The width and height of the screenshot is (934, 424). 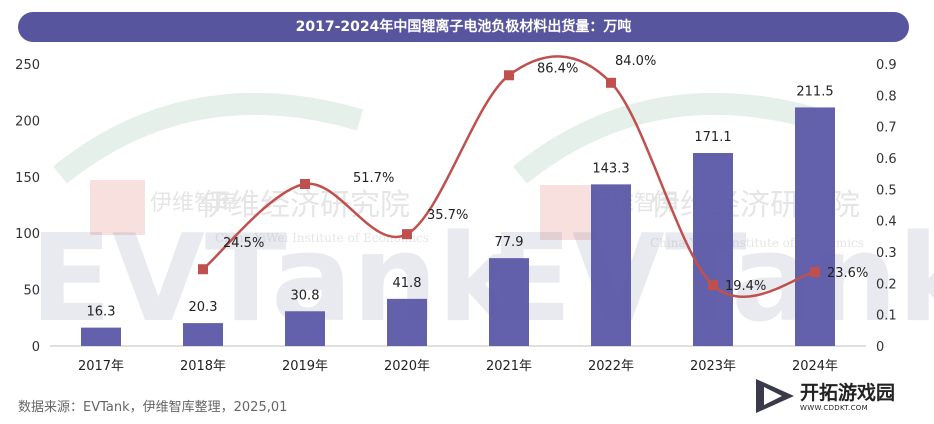 What do you see at coordinates (886, 190) in the screenshot?
I see `y-right-tick-label: 0.5` at bounding box center [886, 190].